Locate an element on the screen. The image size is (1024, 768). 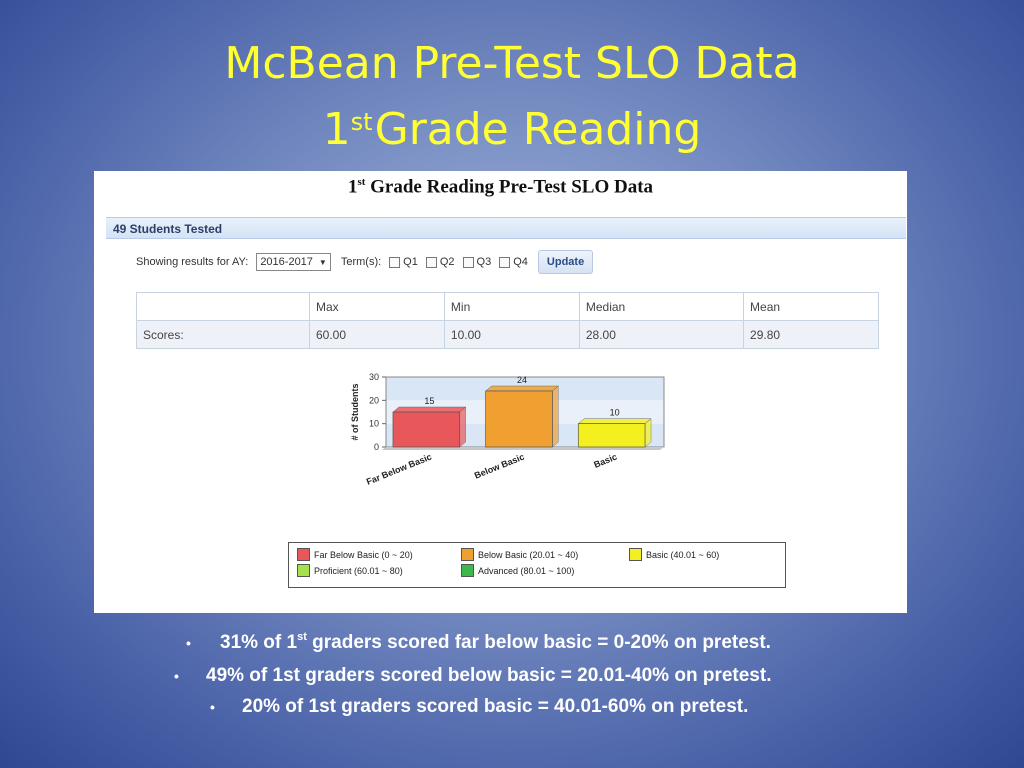
y-tick-label: 20 is located at coordinates (374, 400).